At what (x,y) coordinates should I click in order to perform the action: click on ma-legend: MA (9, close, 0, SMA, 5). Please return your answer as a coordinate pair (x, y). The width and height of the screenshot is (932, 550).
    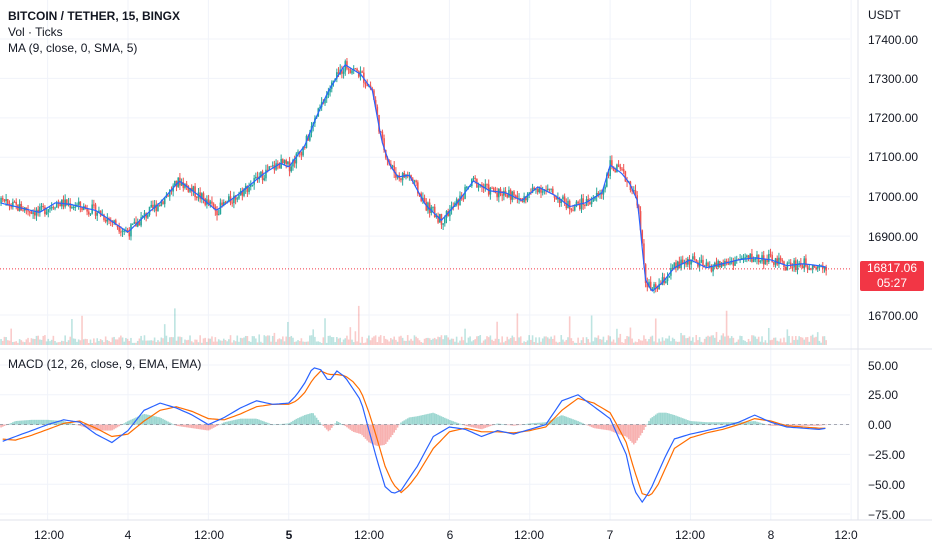
    Looking at the image, I should click on (73, 48).